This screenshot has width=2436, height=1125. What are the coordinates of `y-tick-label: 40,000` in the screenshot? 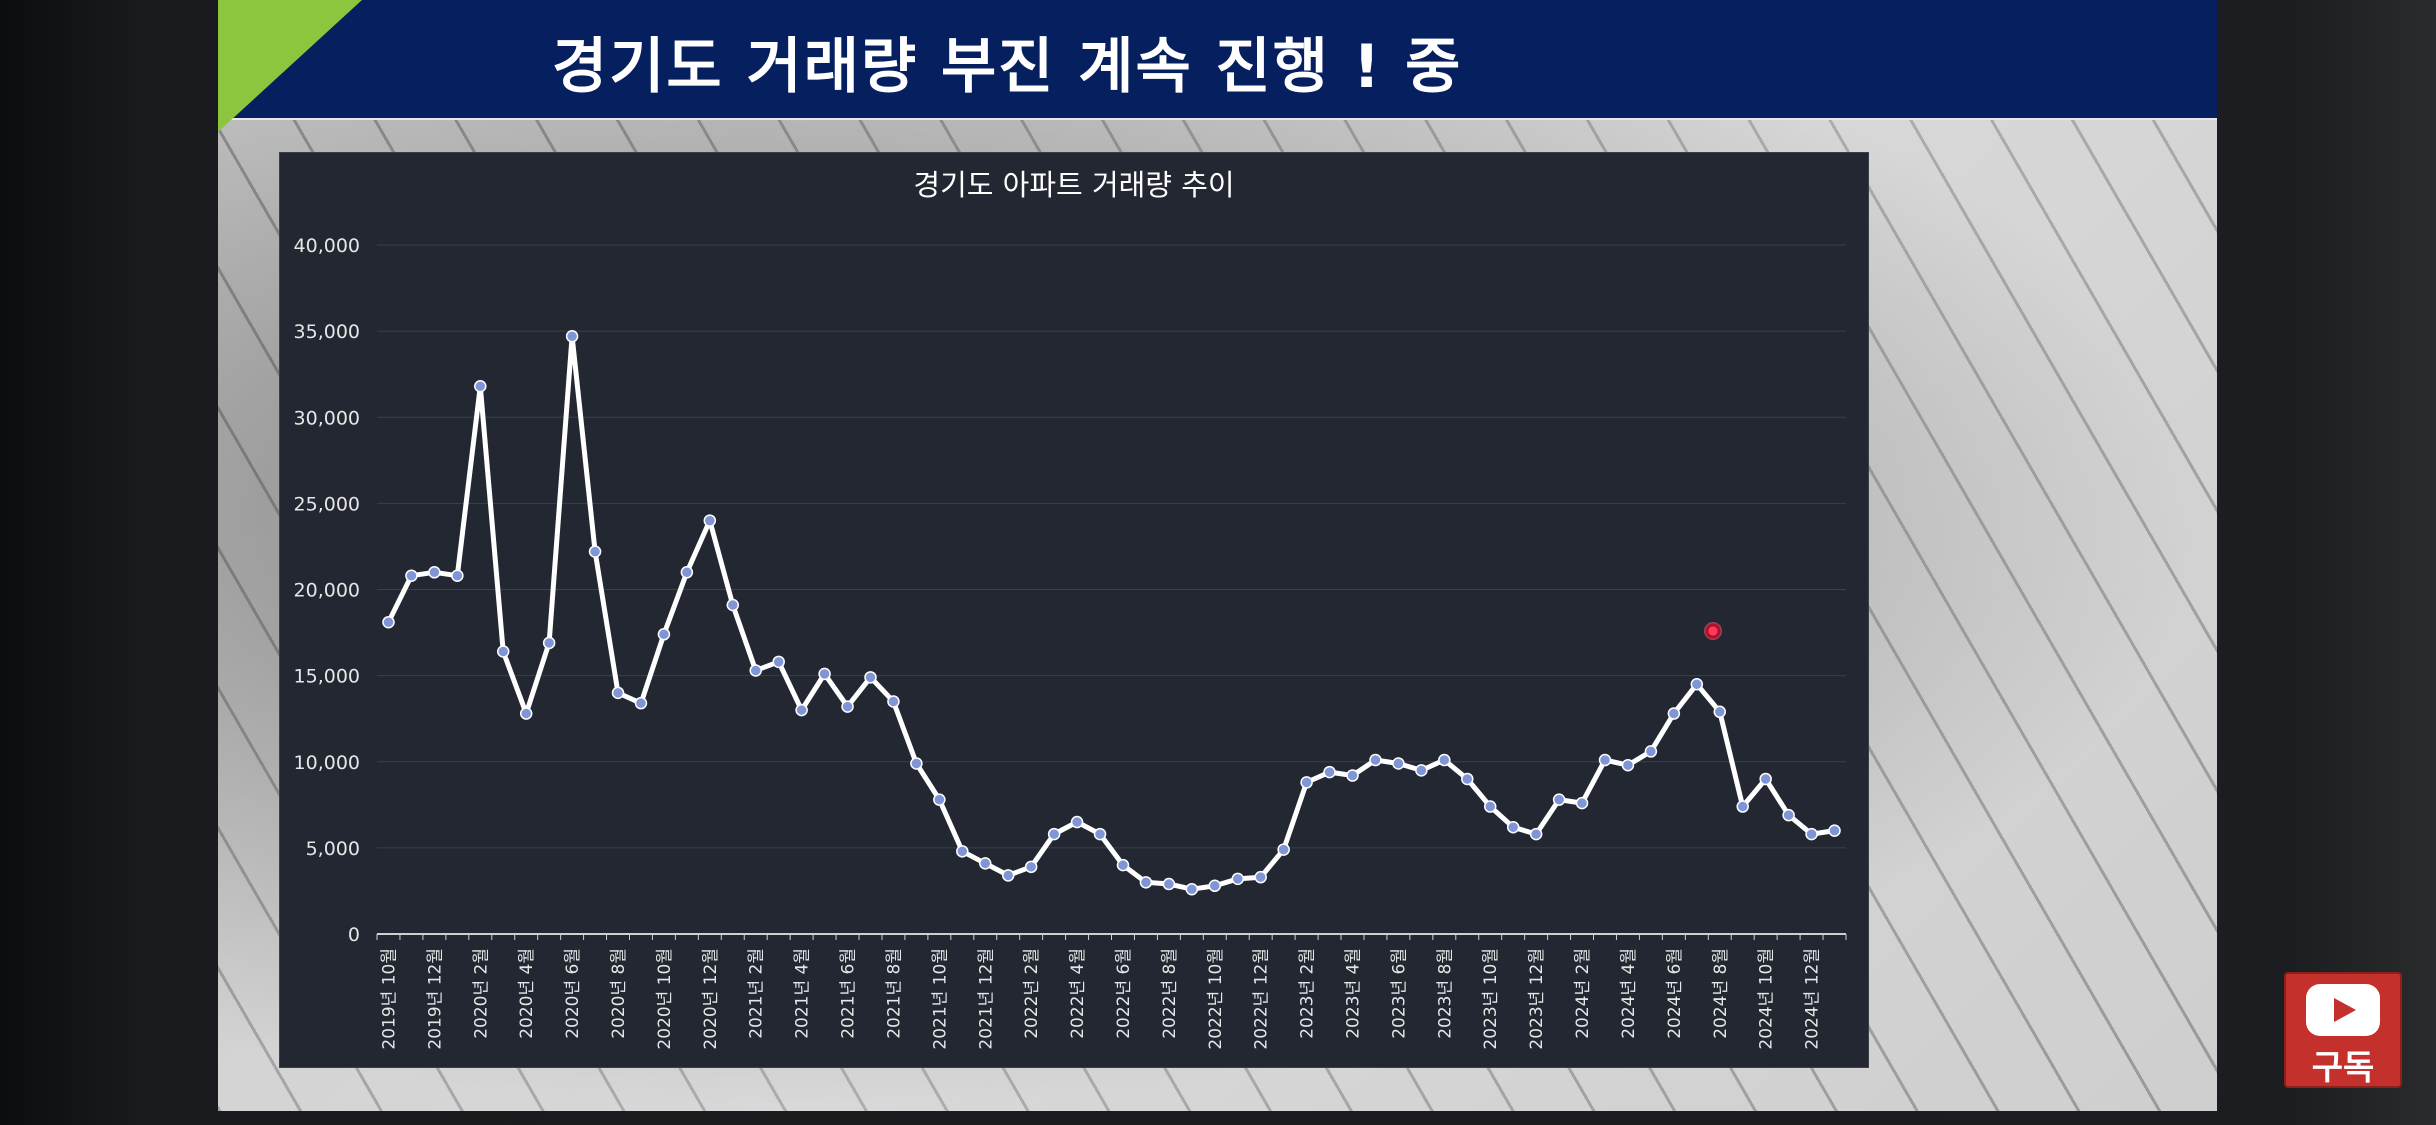 It's located at (327, 246).